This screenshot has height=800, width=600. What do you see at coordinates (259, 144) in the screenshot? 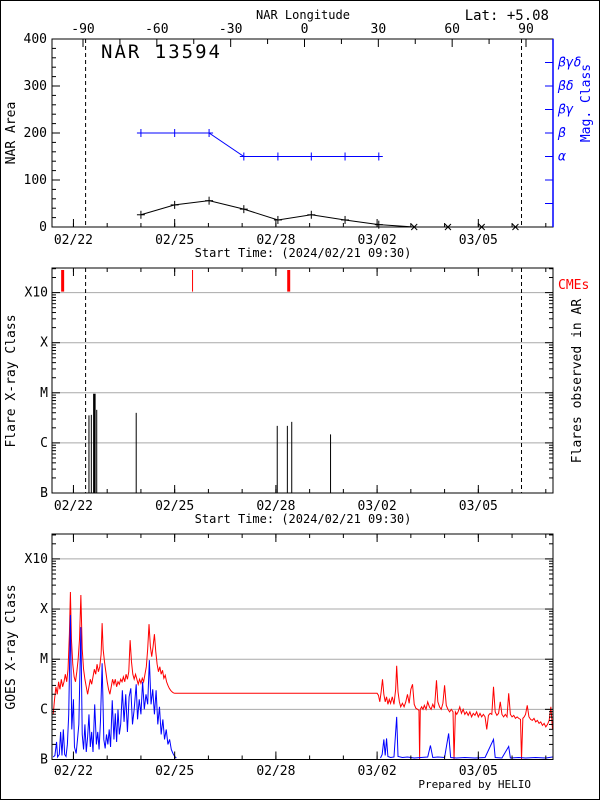
I see `mag-class-line` at bounding box center [259, 144].